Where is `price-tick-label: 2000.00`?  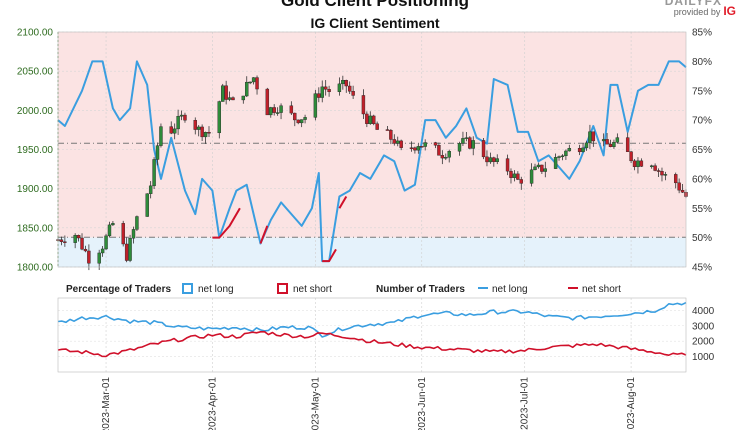 price-tick-label: 2000.00 is located at coordinates (35, 111).